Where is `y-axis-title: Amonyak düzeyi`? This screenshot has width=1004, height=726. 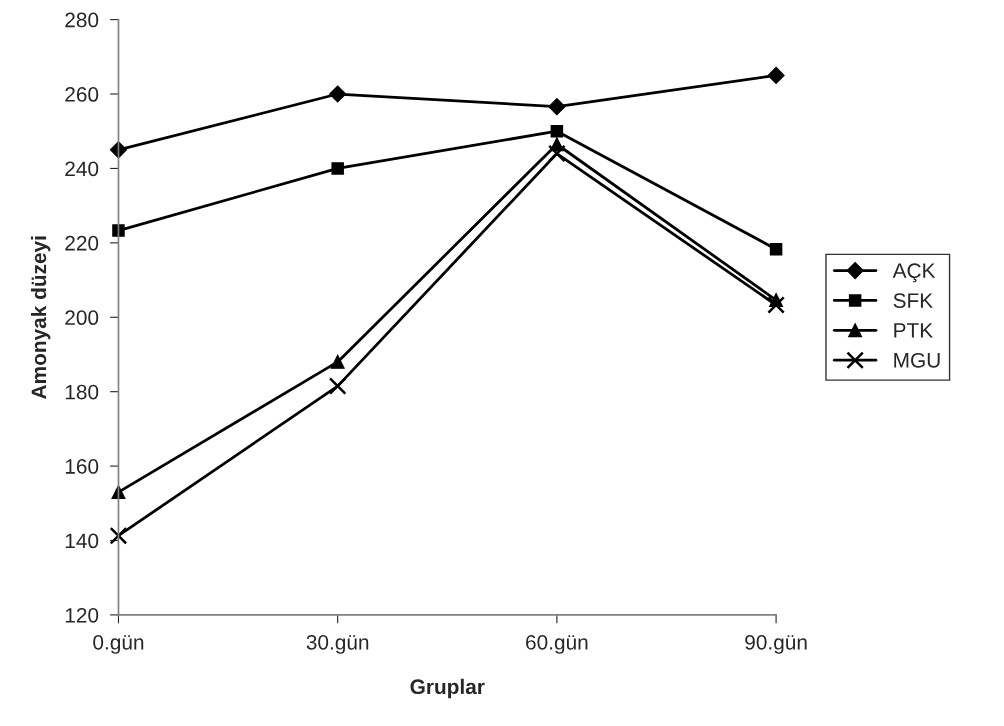
y-axis-title: Amonyak düzeyi is located at coordinates (40, 317).